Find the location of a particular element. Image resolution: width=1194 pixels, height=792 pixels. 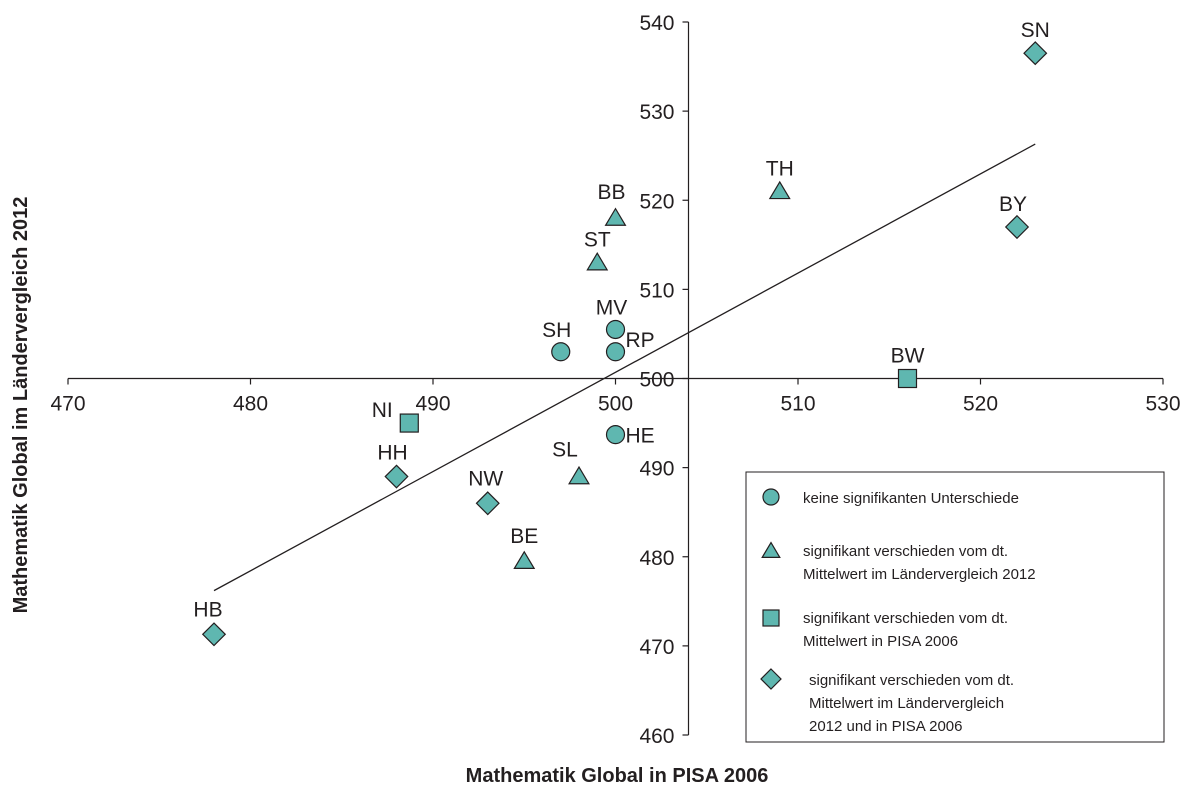

point-label-hh: HH is located at coordinates (392, 453).